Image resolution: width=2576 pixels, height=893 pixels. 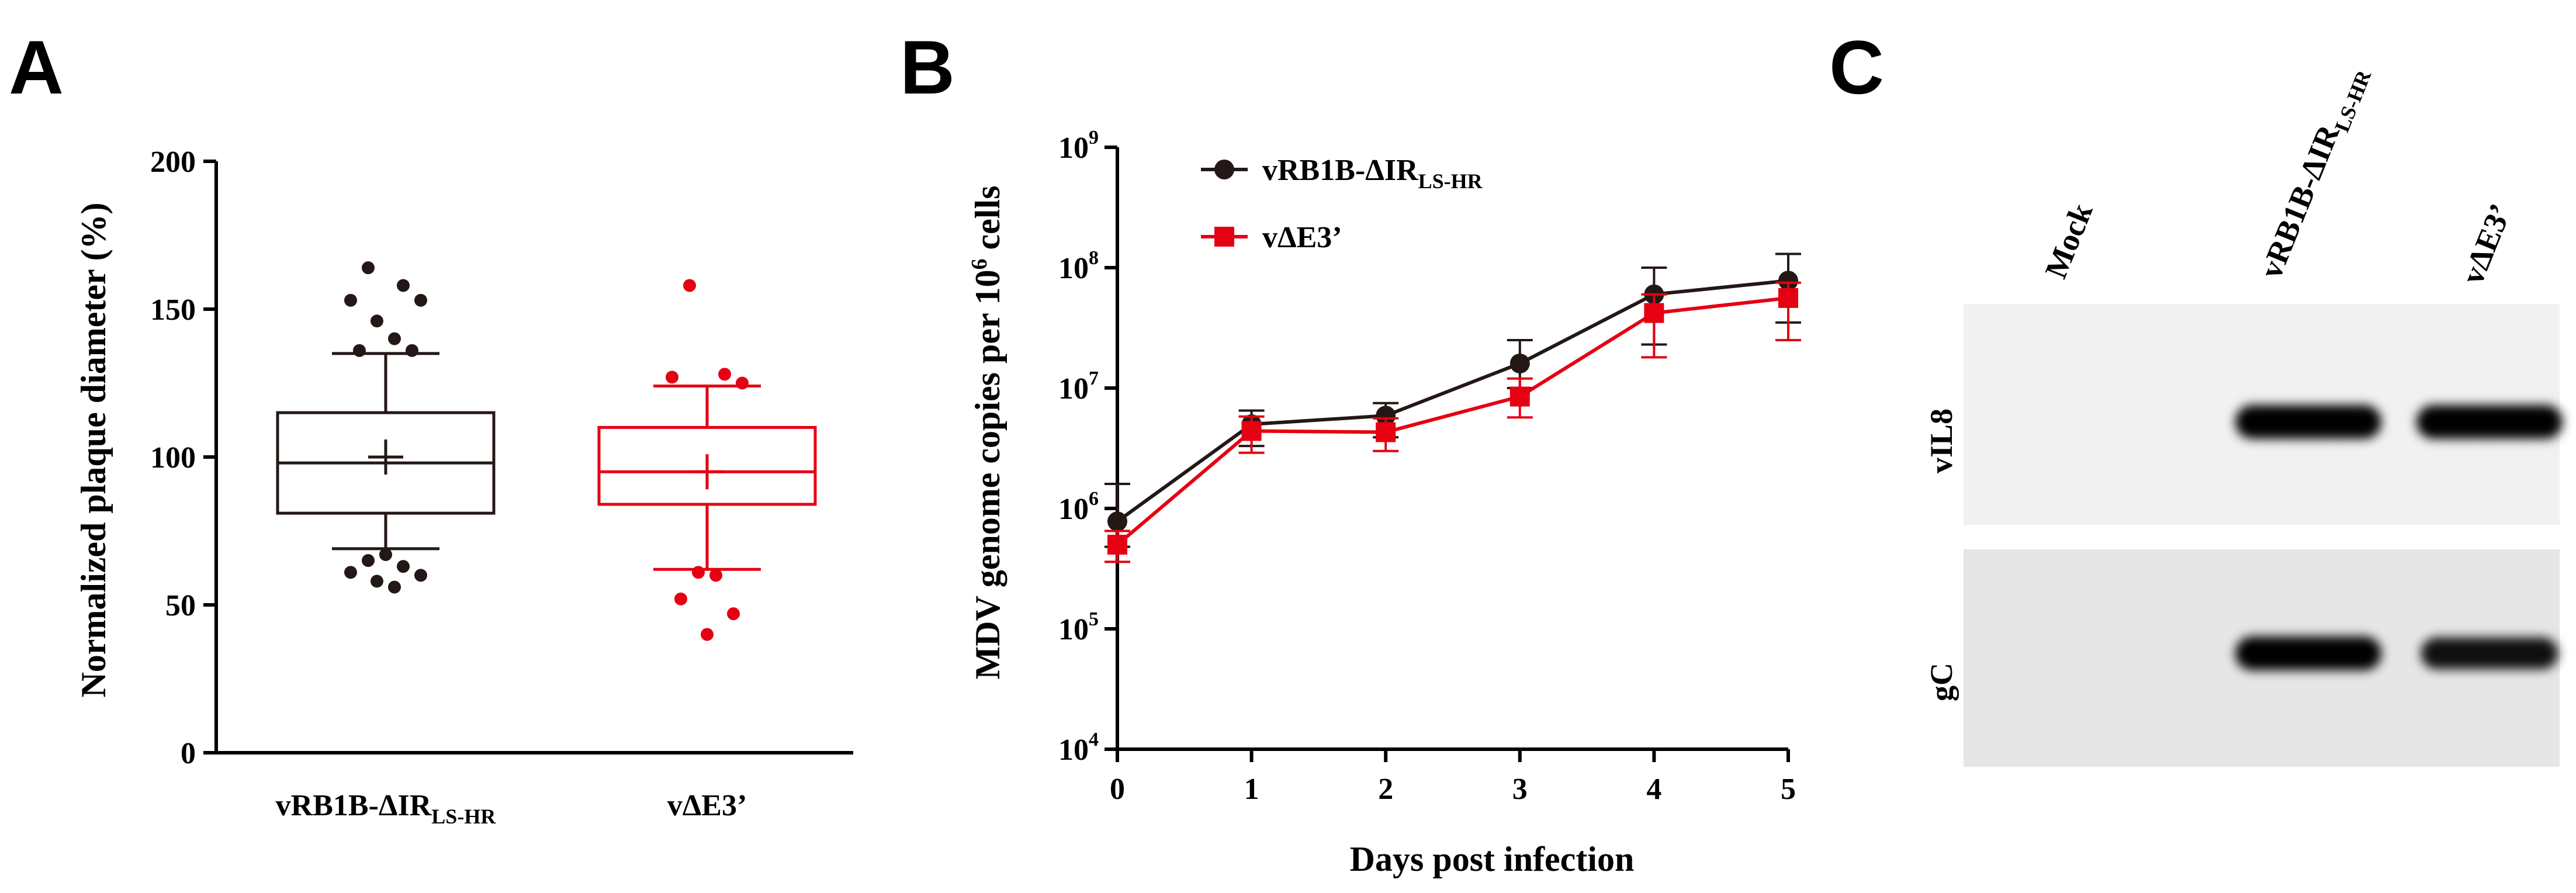 What do you see at coordinates (512, 808) in the screenshot?
I see `boxplot-x-labels: vRB1B-ΔIRLS-HR vΔE3’` at bounding box center [512, 808].